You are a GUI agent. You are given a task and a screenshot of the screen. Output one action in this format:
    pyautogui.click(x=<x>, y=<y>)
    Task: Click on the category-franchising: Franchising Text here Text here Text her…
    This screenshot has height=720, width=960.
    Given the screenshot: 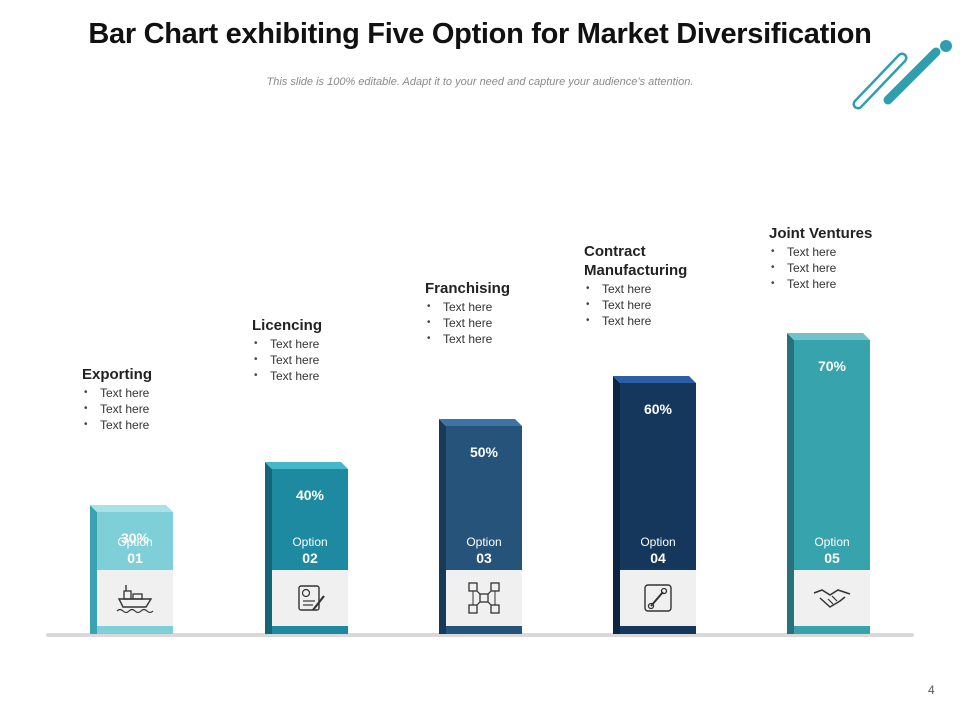 What is the action you would take?
    pyautogui.click(x=500, y=313)
    